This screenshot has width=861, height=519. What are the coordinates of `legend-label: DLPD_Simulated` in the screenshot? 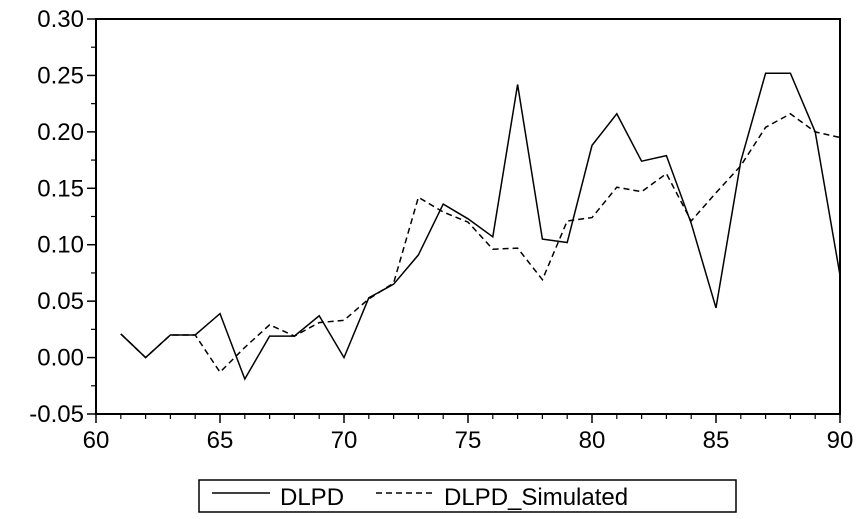 It's located at (536, 497).